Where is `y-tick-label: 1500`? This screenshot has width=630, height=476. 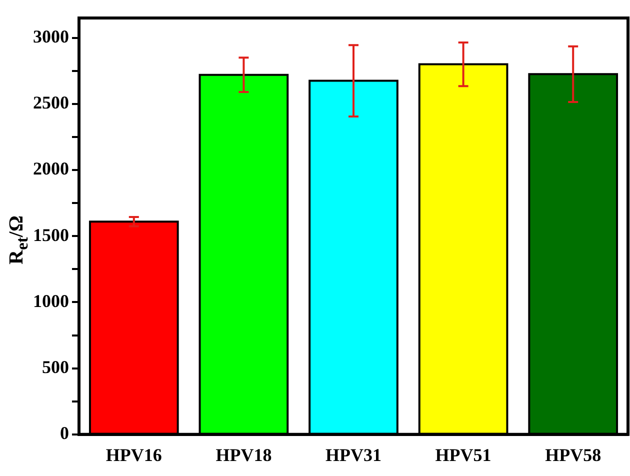
y-tick-label: 1500 is located at coordinates (51, 234).